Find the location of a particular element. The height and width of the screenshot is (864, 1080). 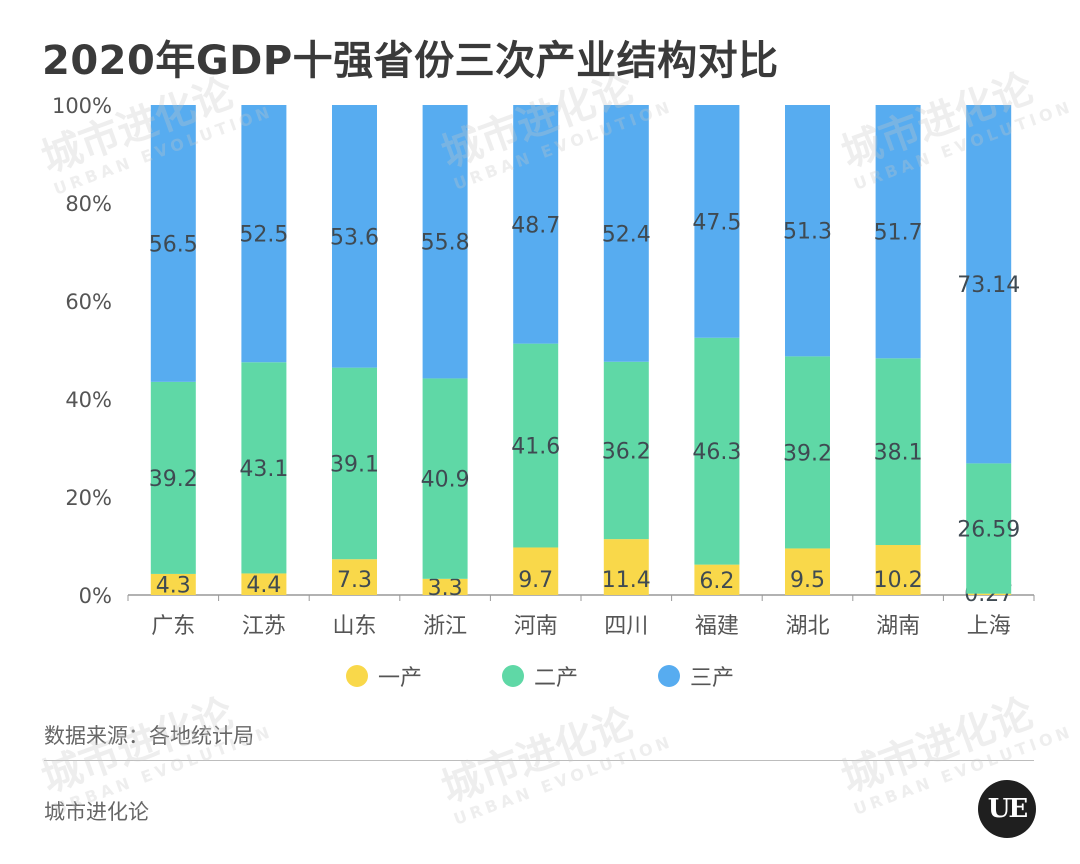

x-tick-label: 湖南 is located at coordinates (898, 626).